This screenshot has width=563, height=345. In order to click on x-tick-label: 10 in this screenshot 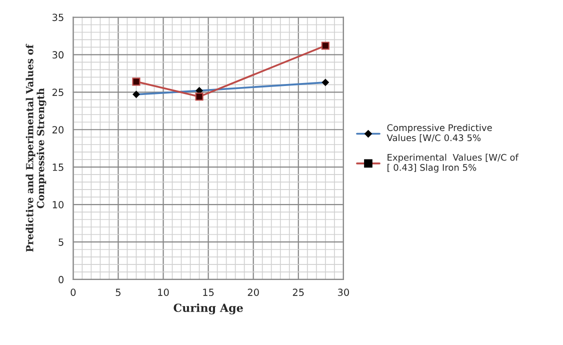, I will do `click(163, 292)`.